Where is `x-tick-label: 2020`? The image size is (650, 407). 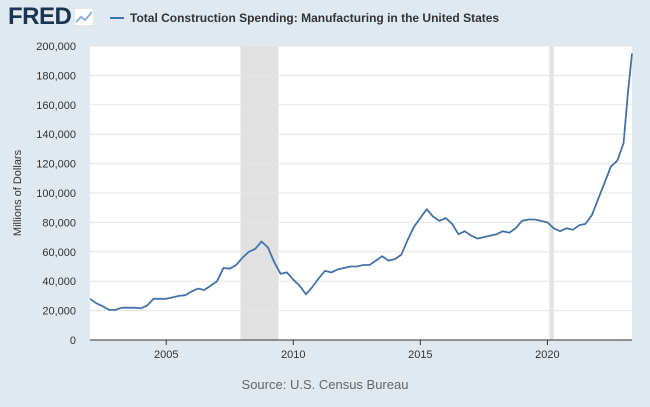 x-tick-label: 2020 is located at coordinates (547, 355).